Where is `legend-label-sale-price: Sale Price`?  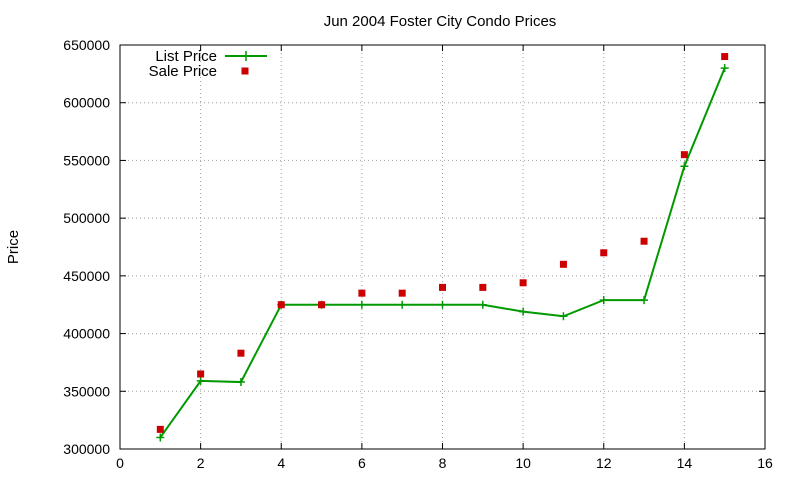 legend-label-sale-price: Sale Price is located at coordinates (183, 71).